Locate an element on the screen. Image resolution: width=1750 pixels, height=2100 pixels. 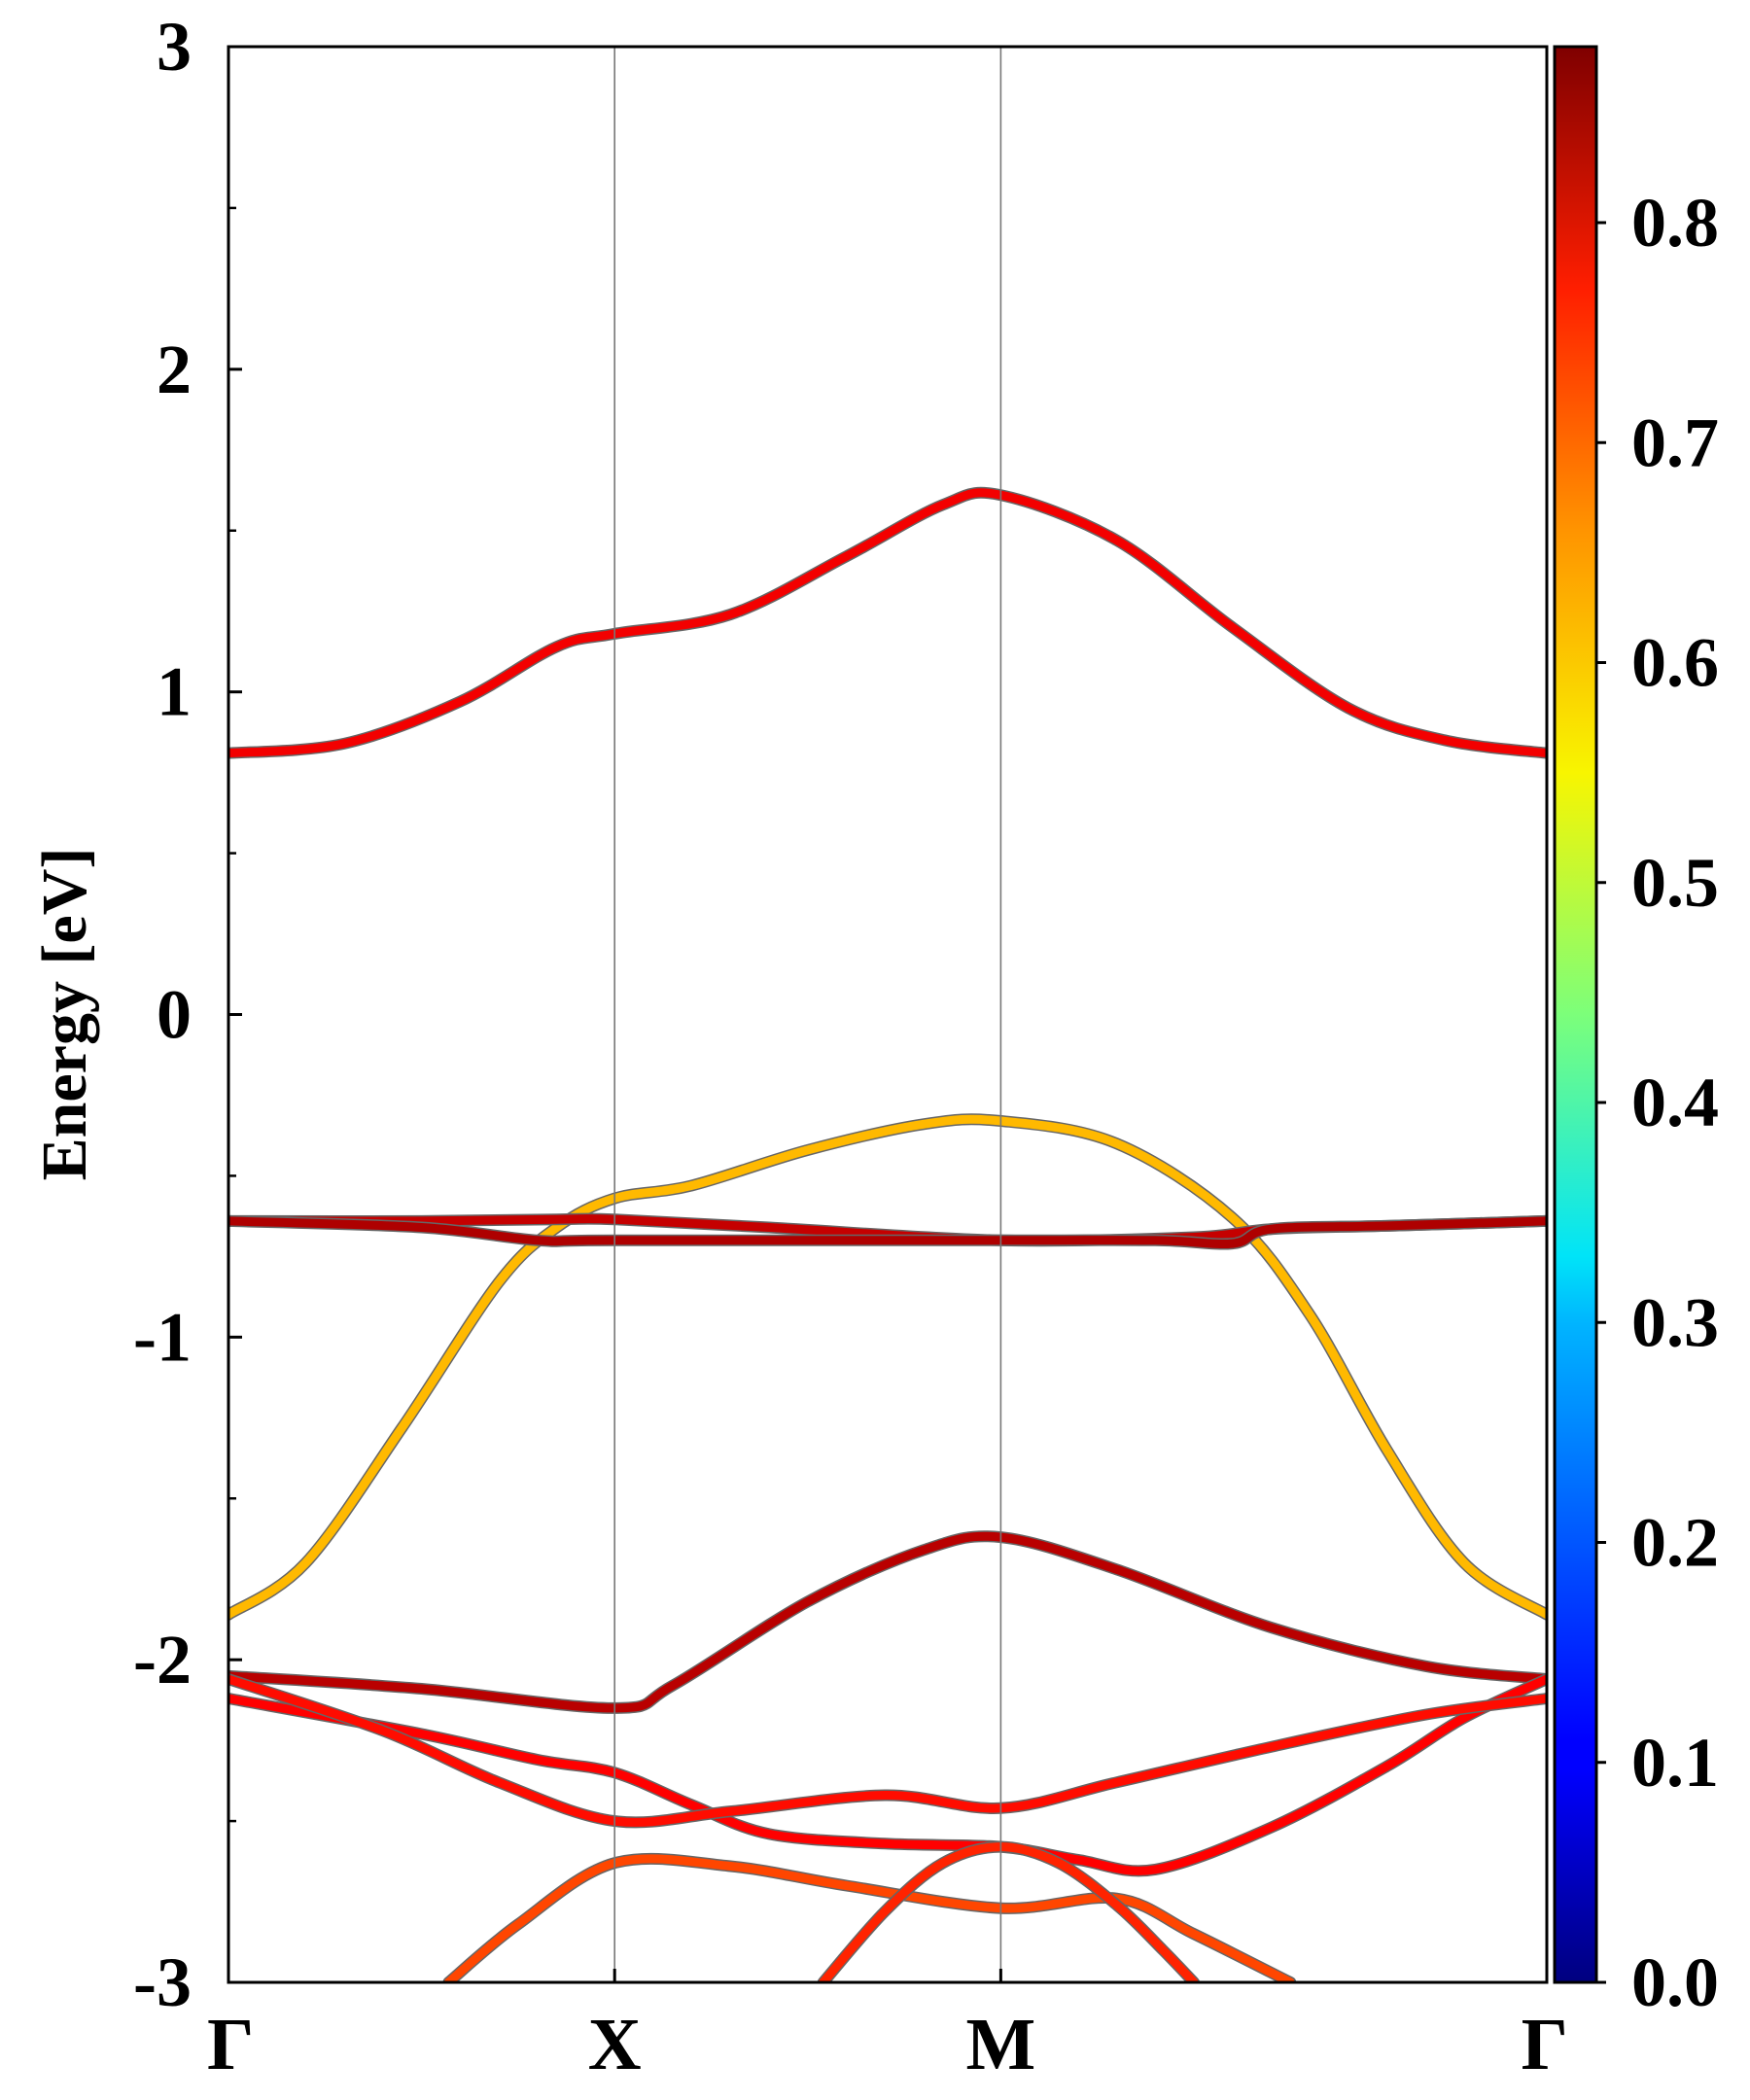
colorbar: 0.0 0.1 0.2 0.3 0.4 0.5 0.6 0.7 0.8 is located at coordinates (1636, 1033).